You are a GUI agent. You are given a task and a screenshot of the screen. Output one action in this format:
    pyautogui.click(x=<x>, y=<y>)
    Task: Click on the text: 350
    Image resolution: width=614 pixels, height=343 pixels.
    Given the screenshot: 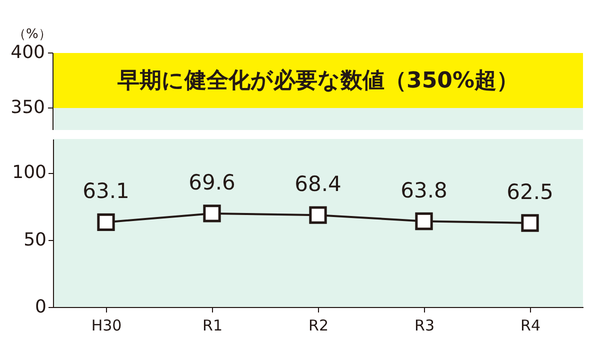 What is the action you would take?
    pyautogui.click(x=27, y=107)
    